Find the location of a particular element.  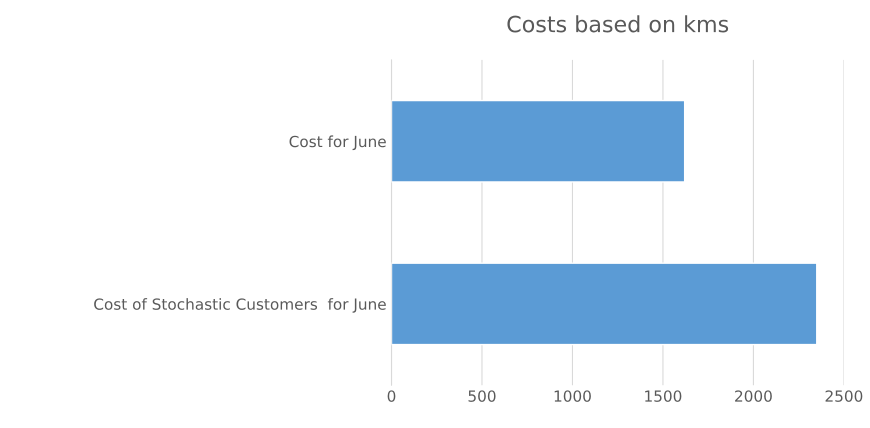

x-tick-label: 1500 is located at coordinates (663, 396).